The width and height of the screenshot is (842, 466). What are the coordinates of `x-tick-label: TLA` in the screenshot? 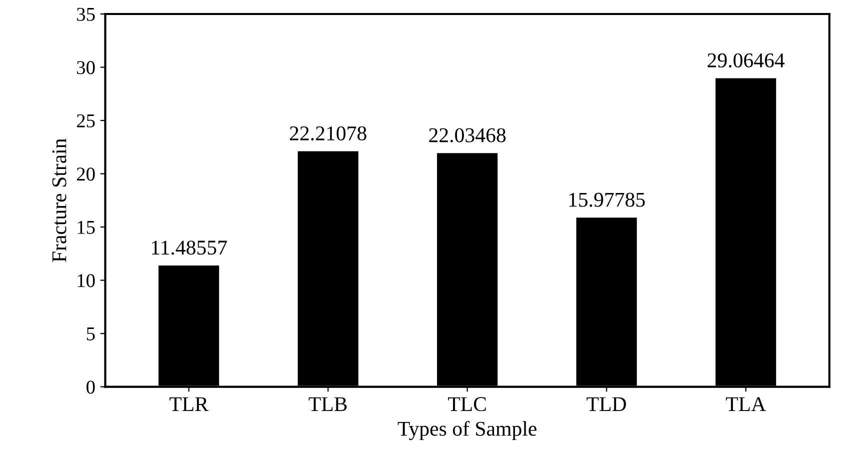 It's located at (746, 404).